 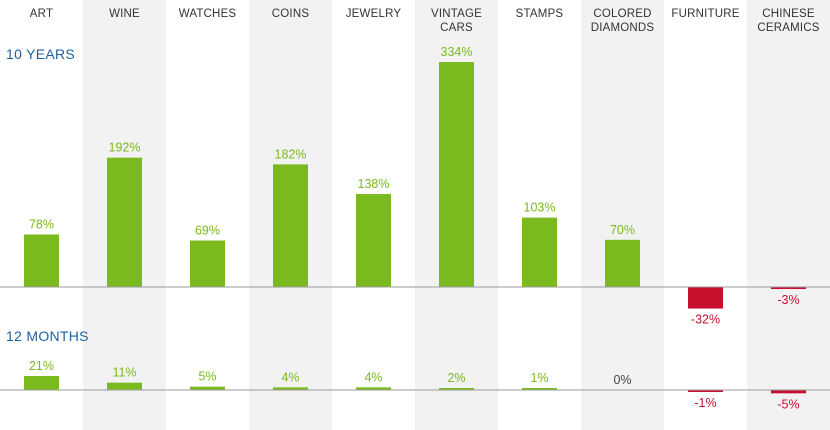 I want to click on category-label-line: ART, so click(x=41, y=14).